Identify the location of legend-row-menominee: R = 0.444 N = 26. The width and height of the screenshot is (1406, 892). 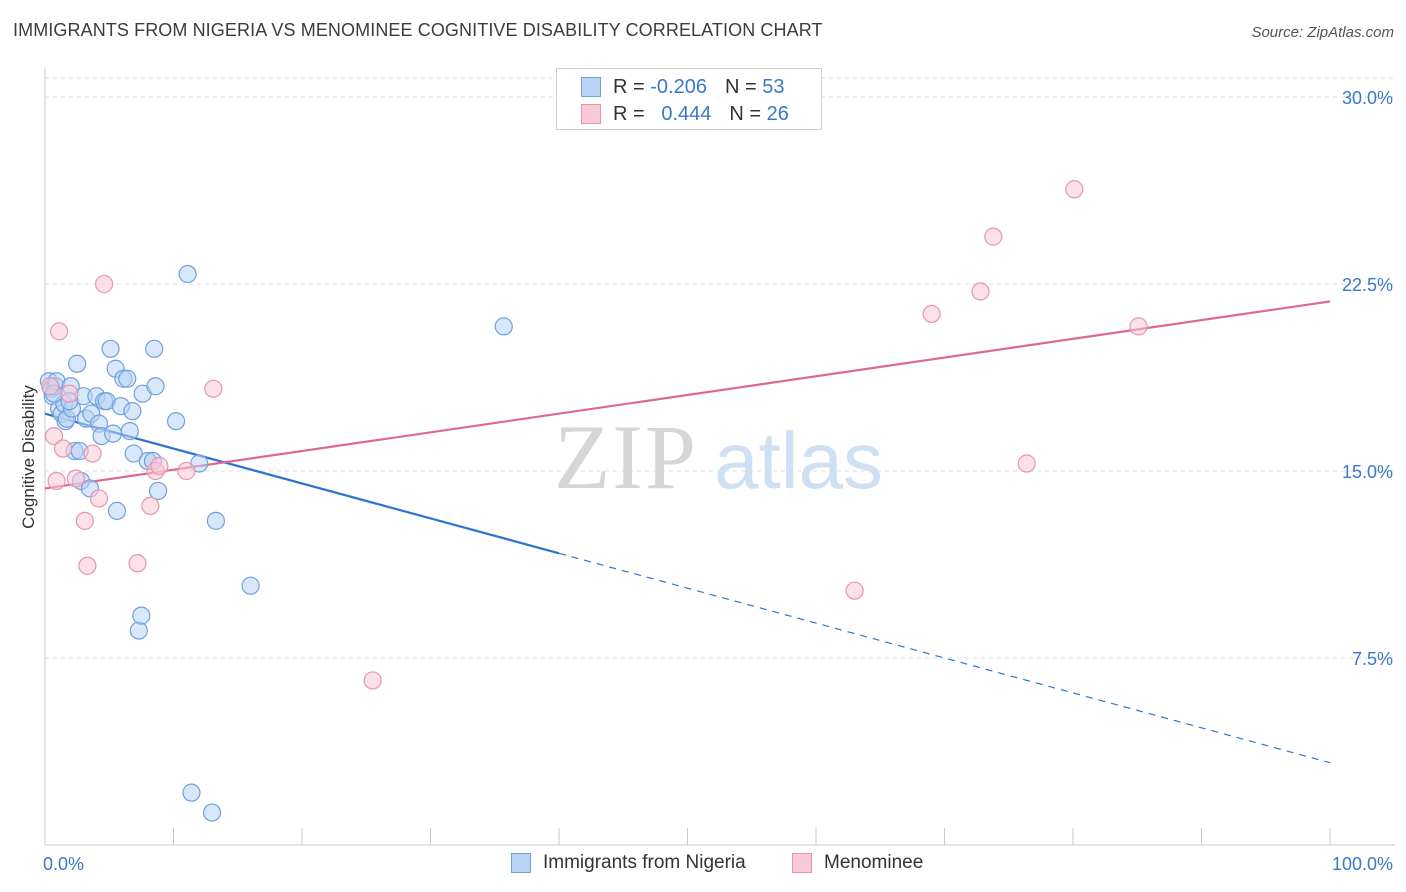
(685, 114).